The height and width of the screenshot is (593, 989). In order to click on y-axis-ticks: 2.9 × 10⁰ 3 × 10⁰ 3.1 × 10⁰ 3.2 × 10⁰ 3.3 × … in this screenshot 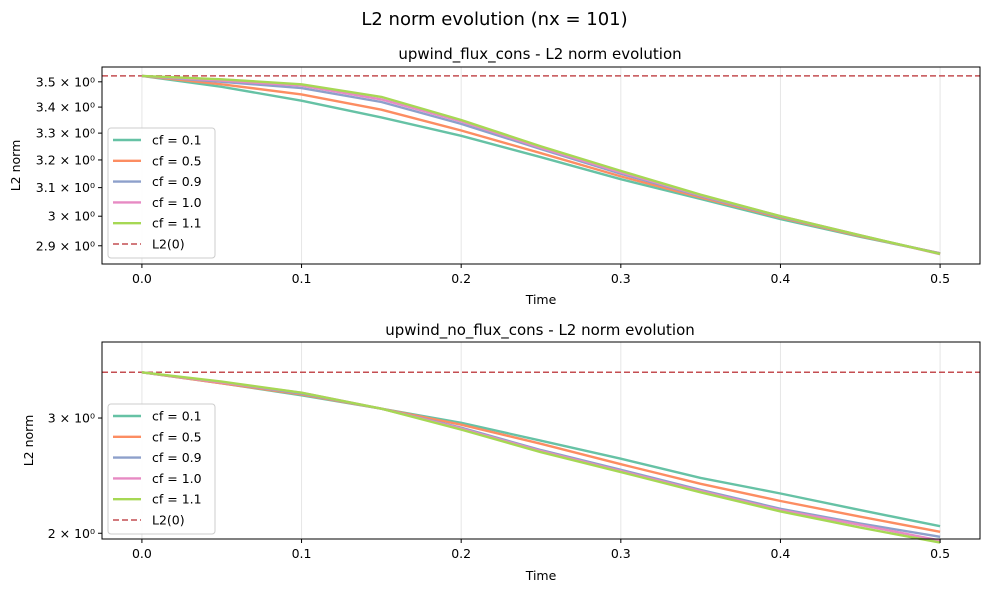, I will do `click(69, 163)`.